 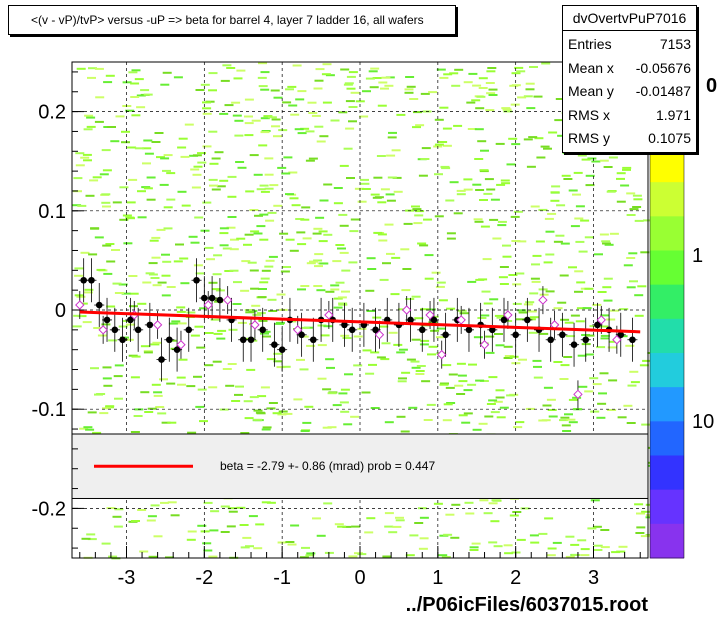 I want to click on stats-meanx-value: -0.05676, so click(x=663, y=68).